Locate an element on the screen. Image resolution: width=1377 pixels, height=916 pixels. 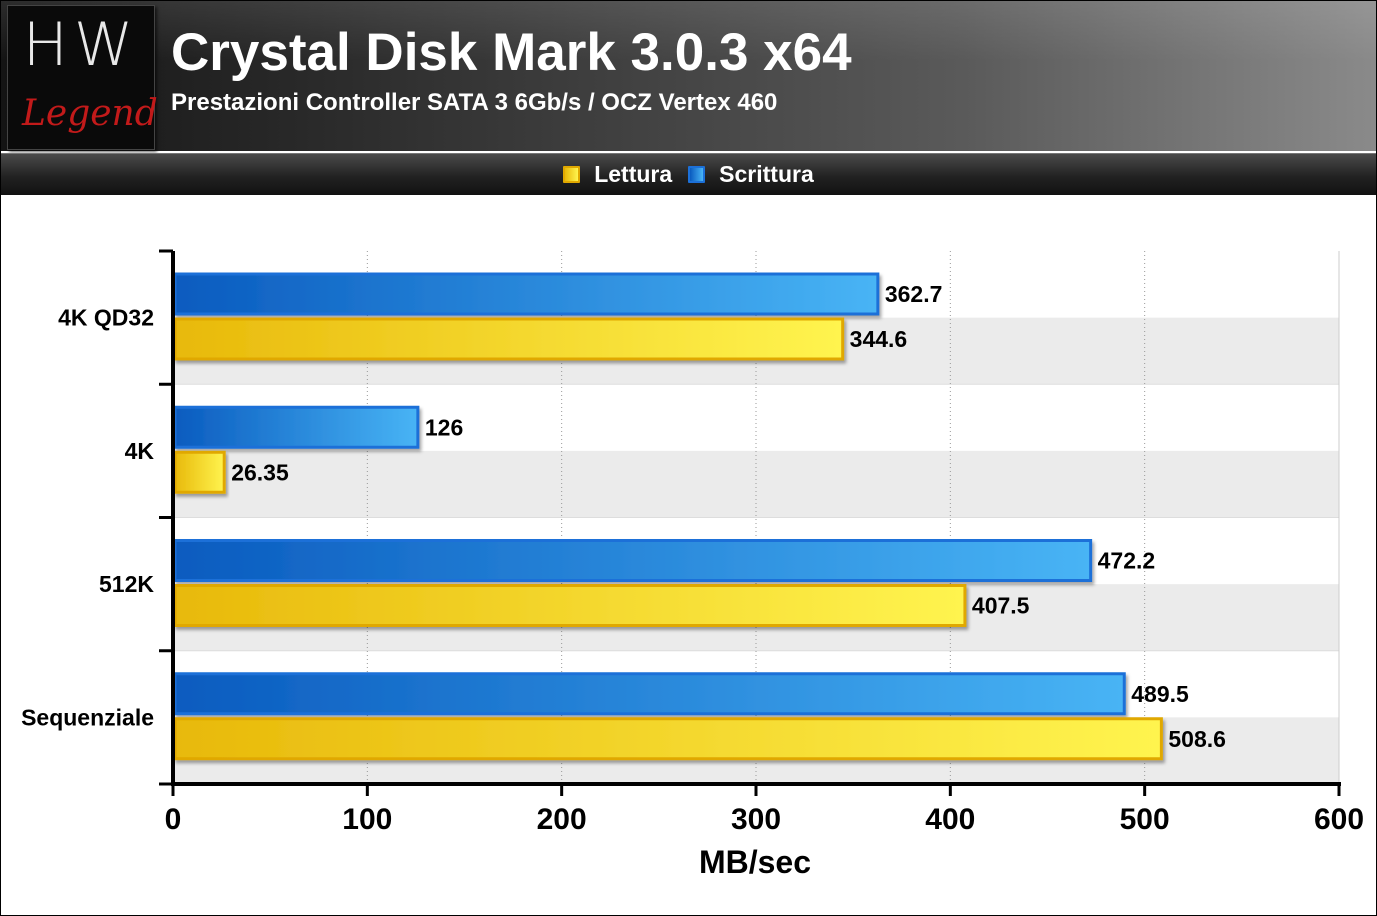
x-axis-title: MB/sec is located at coordinates (755, 862).